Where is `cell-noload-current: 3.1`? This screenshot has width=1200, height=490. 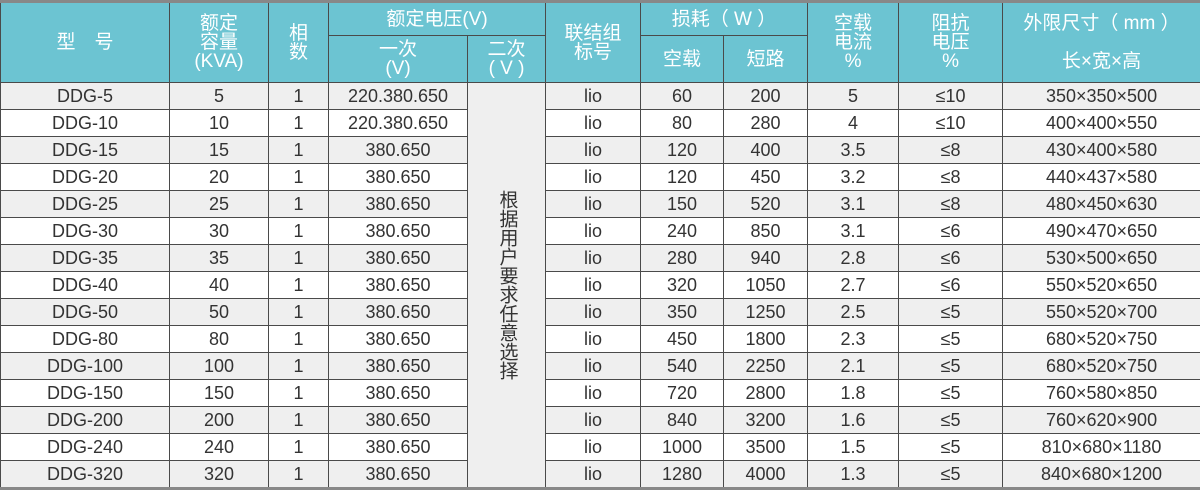
cell-noload-current: 3.1 is located at coordinates (853, 231).